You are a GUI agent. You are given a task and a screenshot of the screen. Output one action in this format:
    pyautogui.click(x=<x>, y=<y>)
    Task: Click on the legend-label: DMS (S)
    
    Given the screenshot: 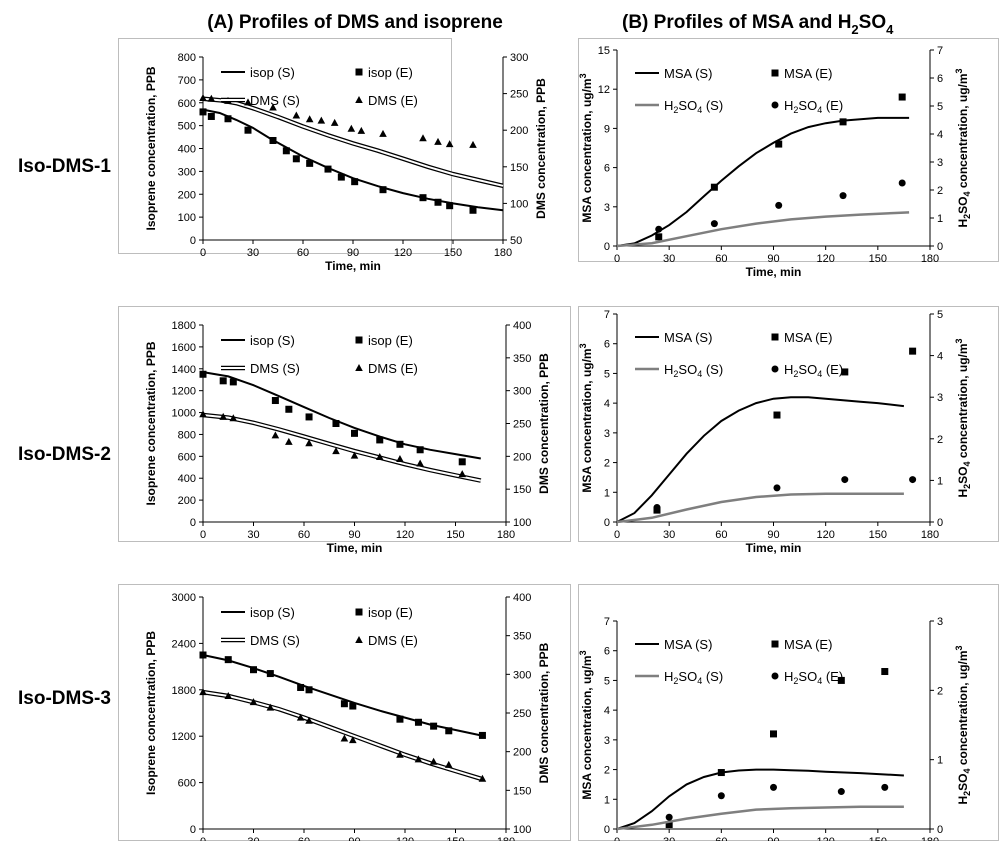 What is the action you would take?
    pyautogui.click(x=275, y=640)
    